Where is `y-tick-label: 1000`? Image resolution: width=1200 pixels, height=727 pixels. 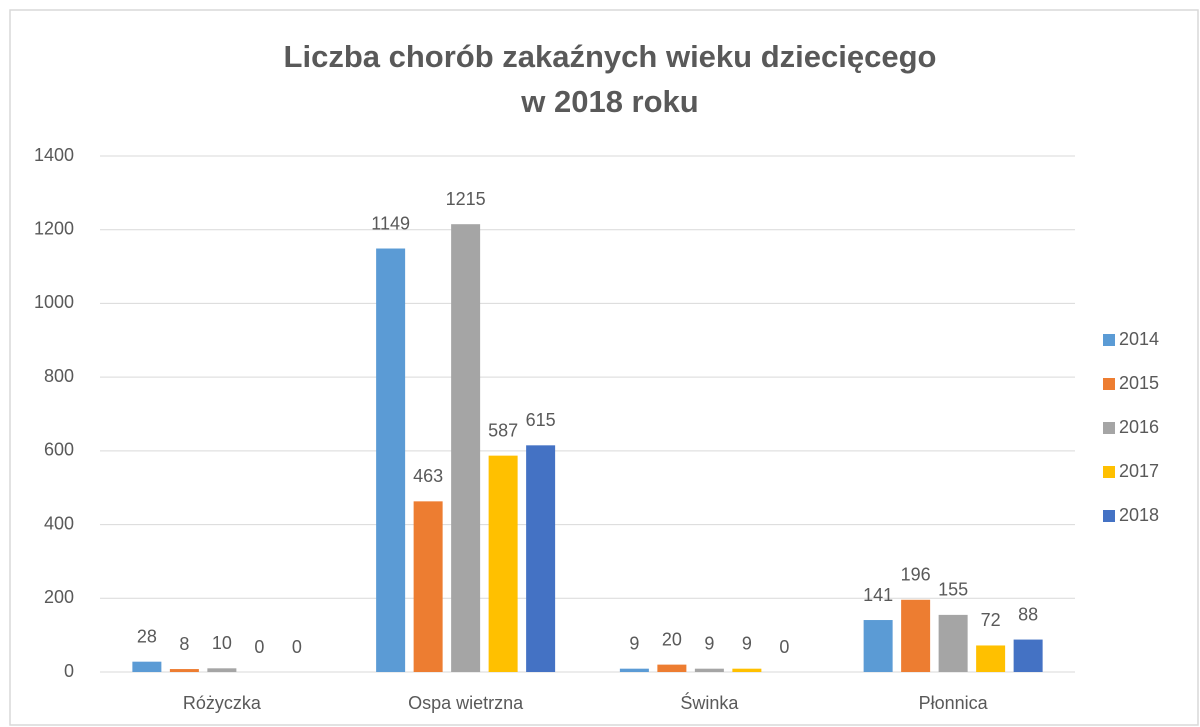 y-tick-label: 1000 is located at coordinates (54, 302).